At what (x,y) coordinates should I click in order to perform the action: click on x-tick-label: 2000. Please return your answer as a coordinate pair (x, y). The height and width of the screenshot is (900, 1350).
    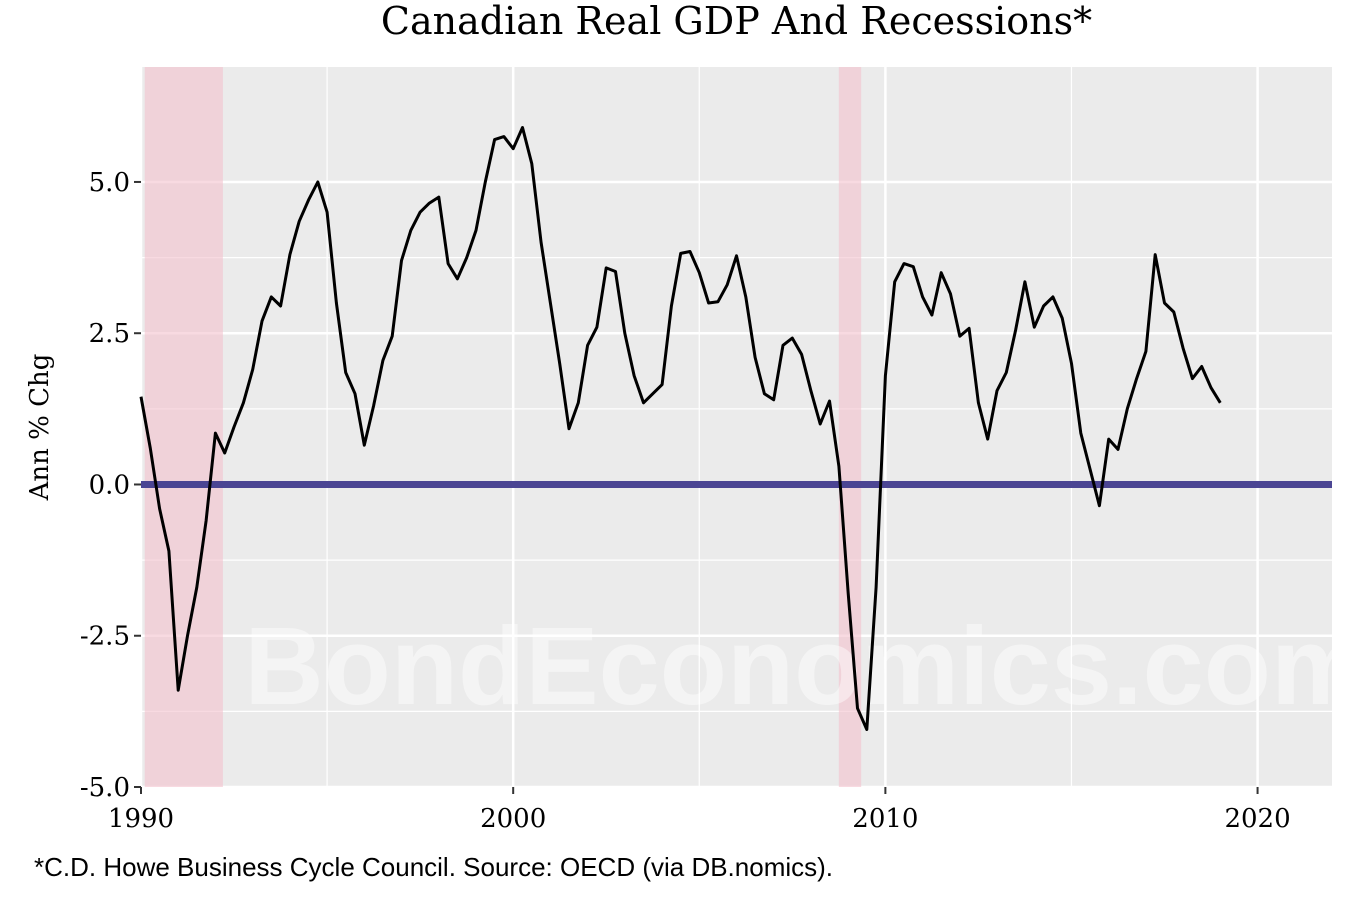
    Looking at the image, I should click on (513, 819).